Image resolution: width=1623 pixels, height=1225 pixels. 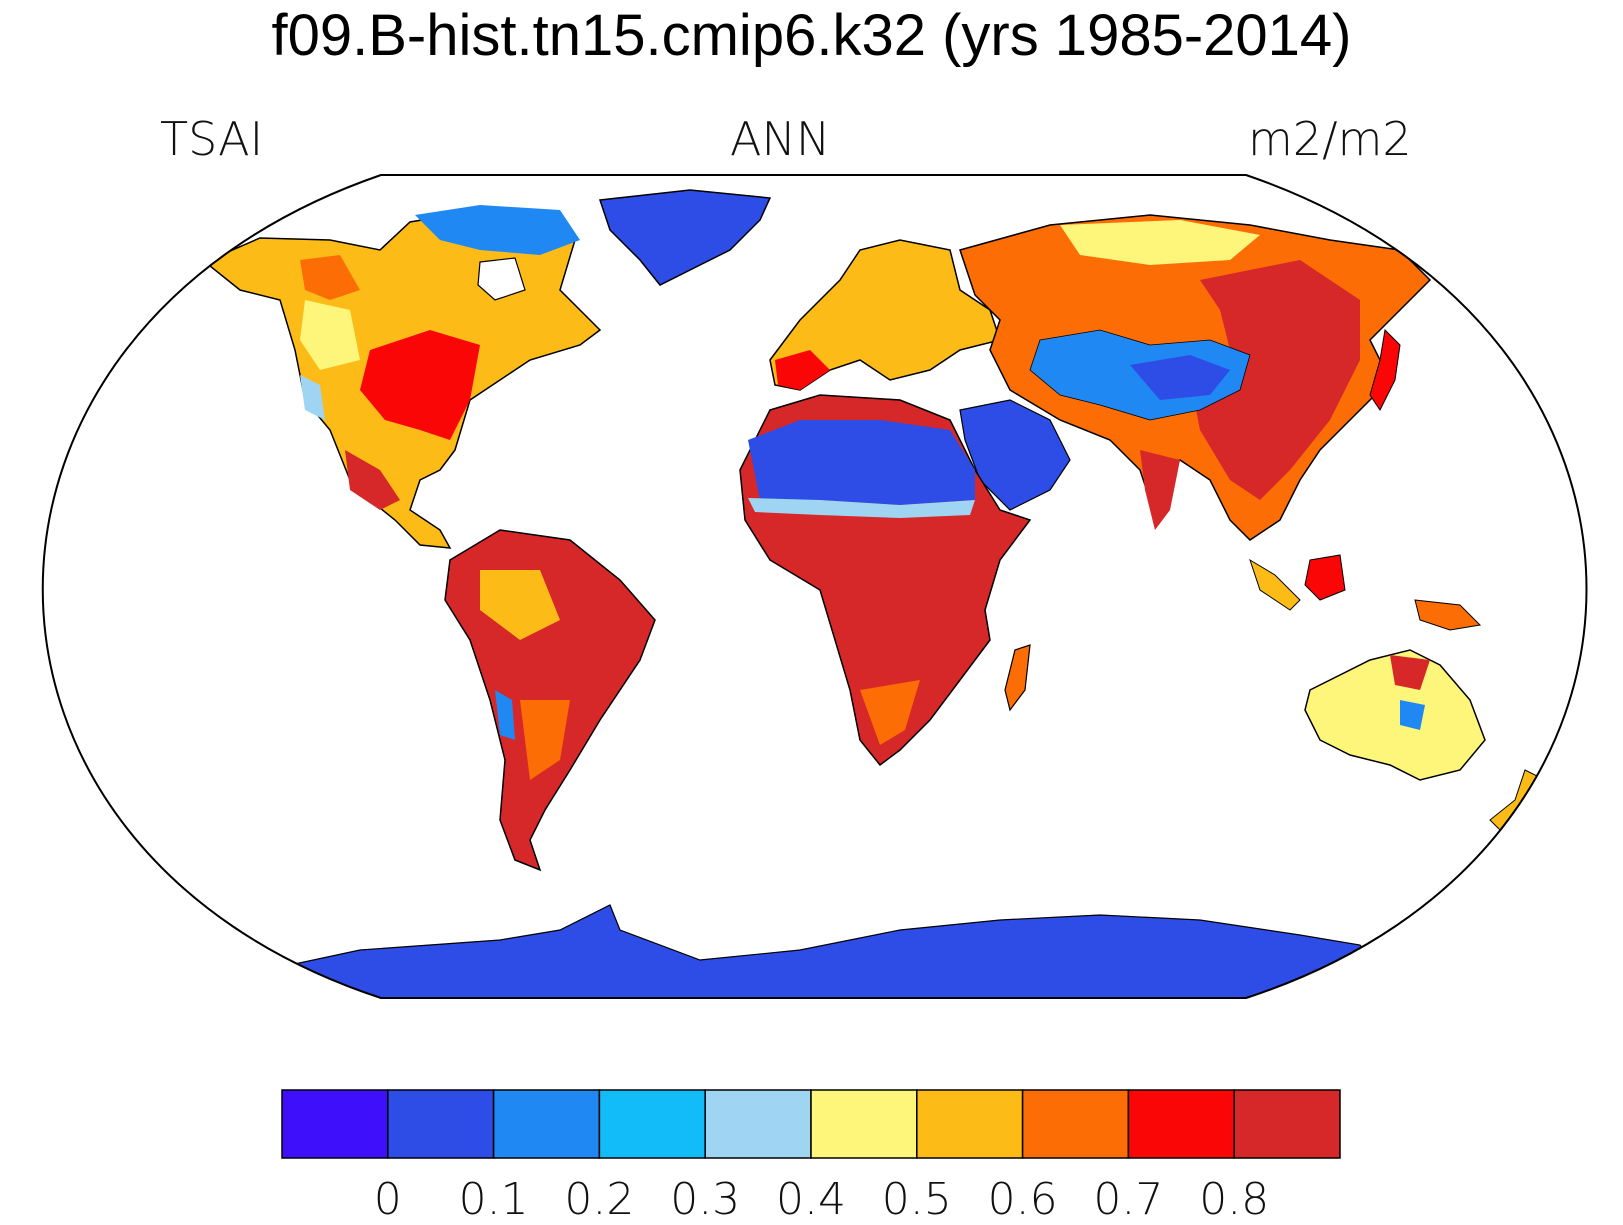 What do you see at coordinates (493, 1199) in the screenshot?
I see `colorbar-tick-label: 0.1` at bounding box center [493, 1199].